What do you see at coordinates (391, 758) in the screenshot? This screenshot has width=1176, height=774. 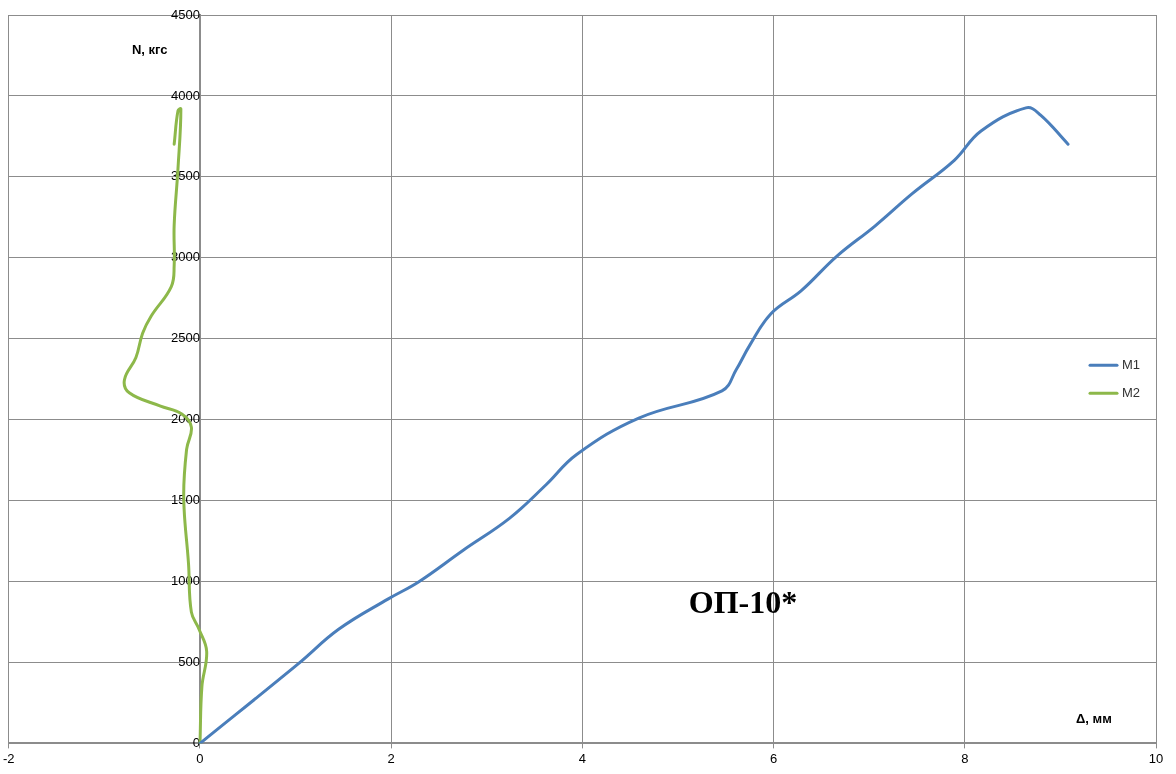 I see `x-tick-label: 2` at bounding box center [391, 758].